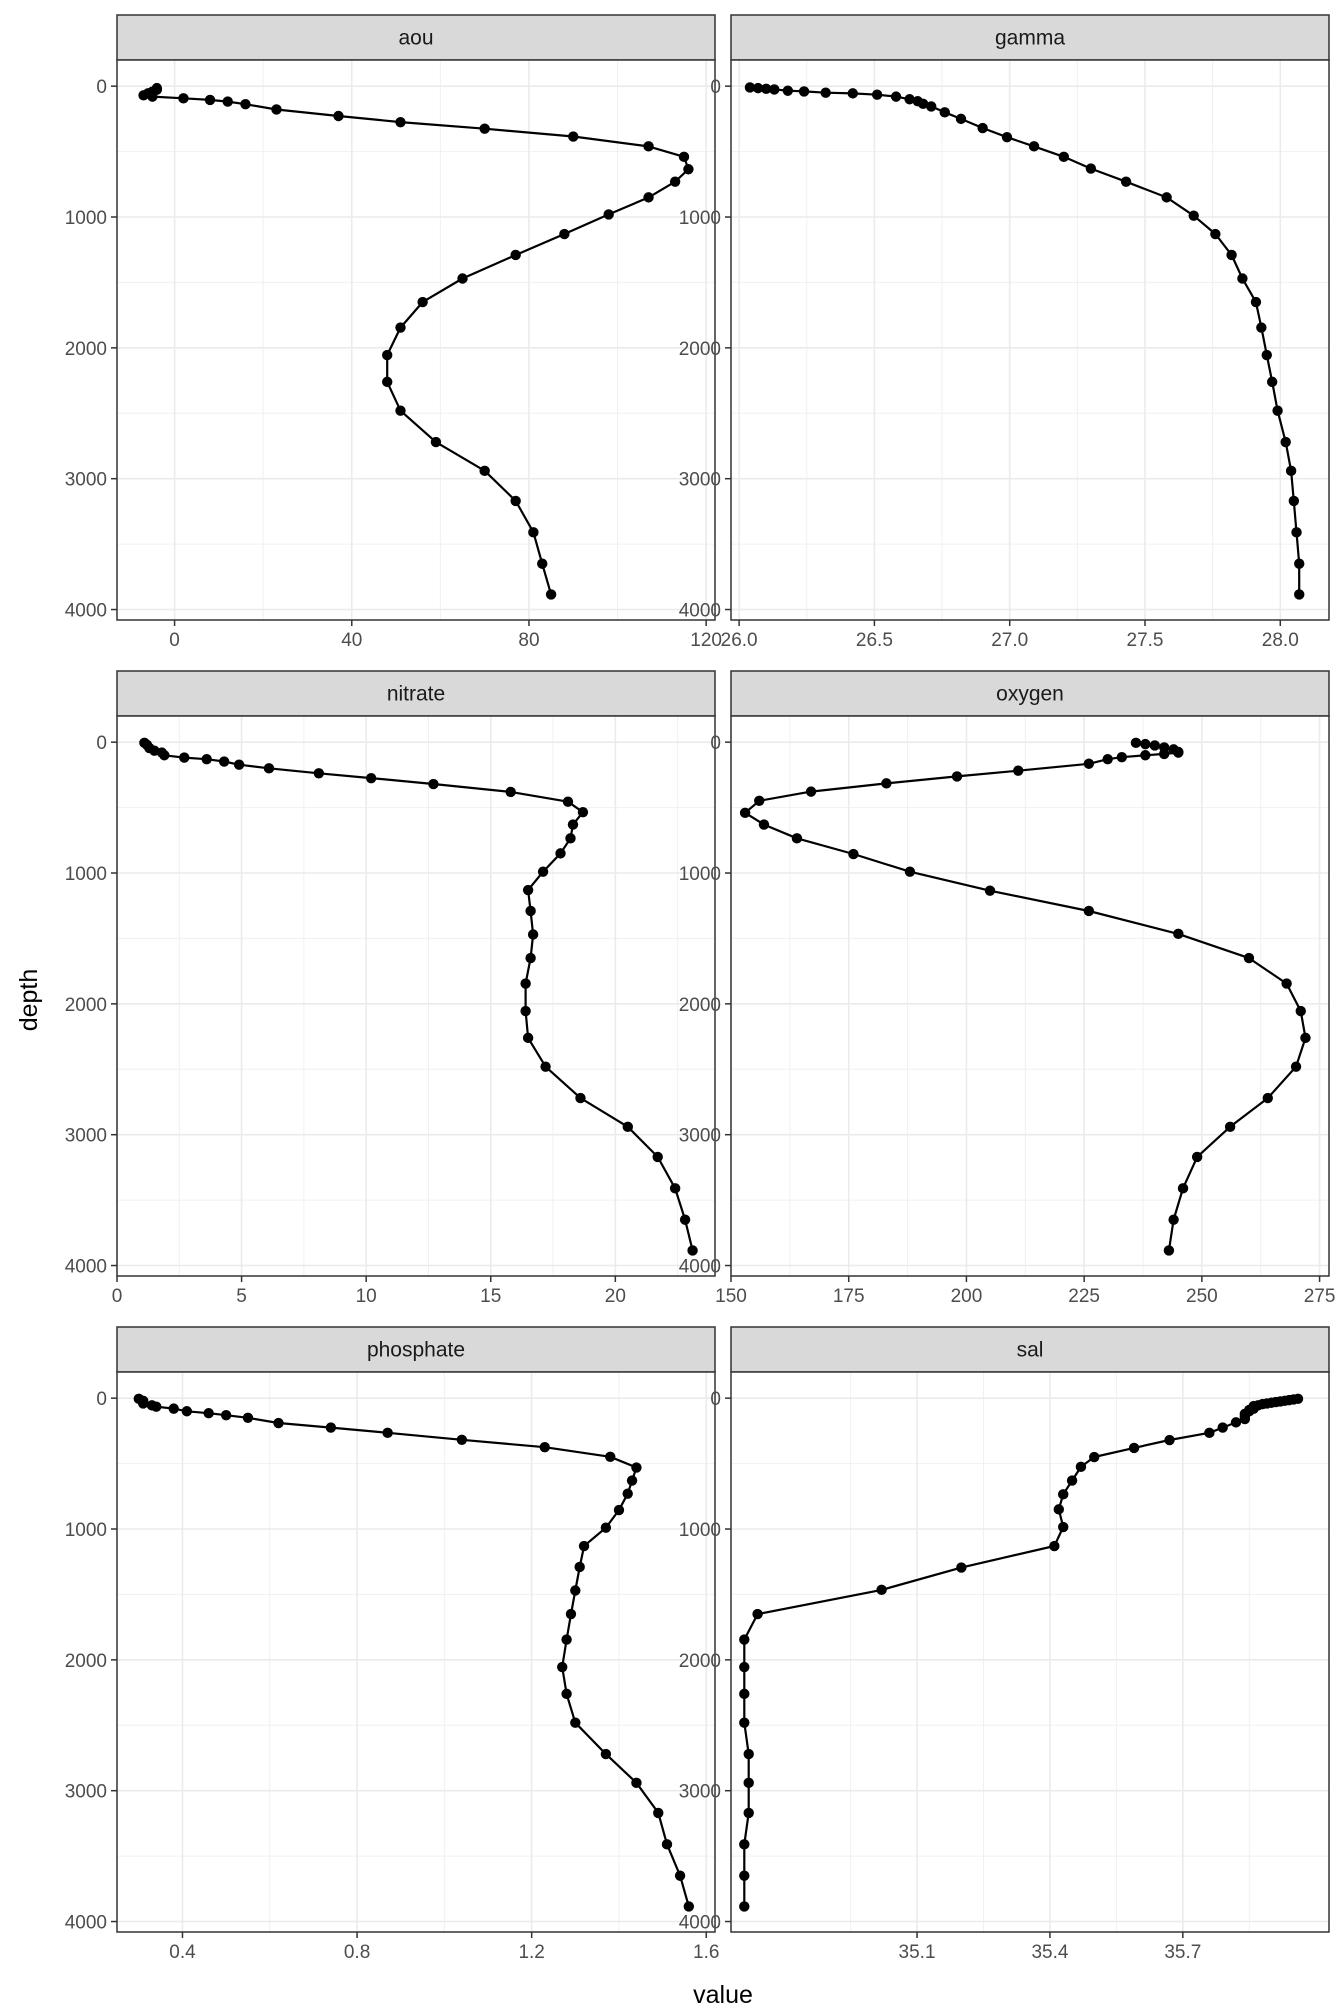 The height and width of the screenshot is (2016, 1344). I want to click on strip-label-aou: aou, so click(415, 38).